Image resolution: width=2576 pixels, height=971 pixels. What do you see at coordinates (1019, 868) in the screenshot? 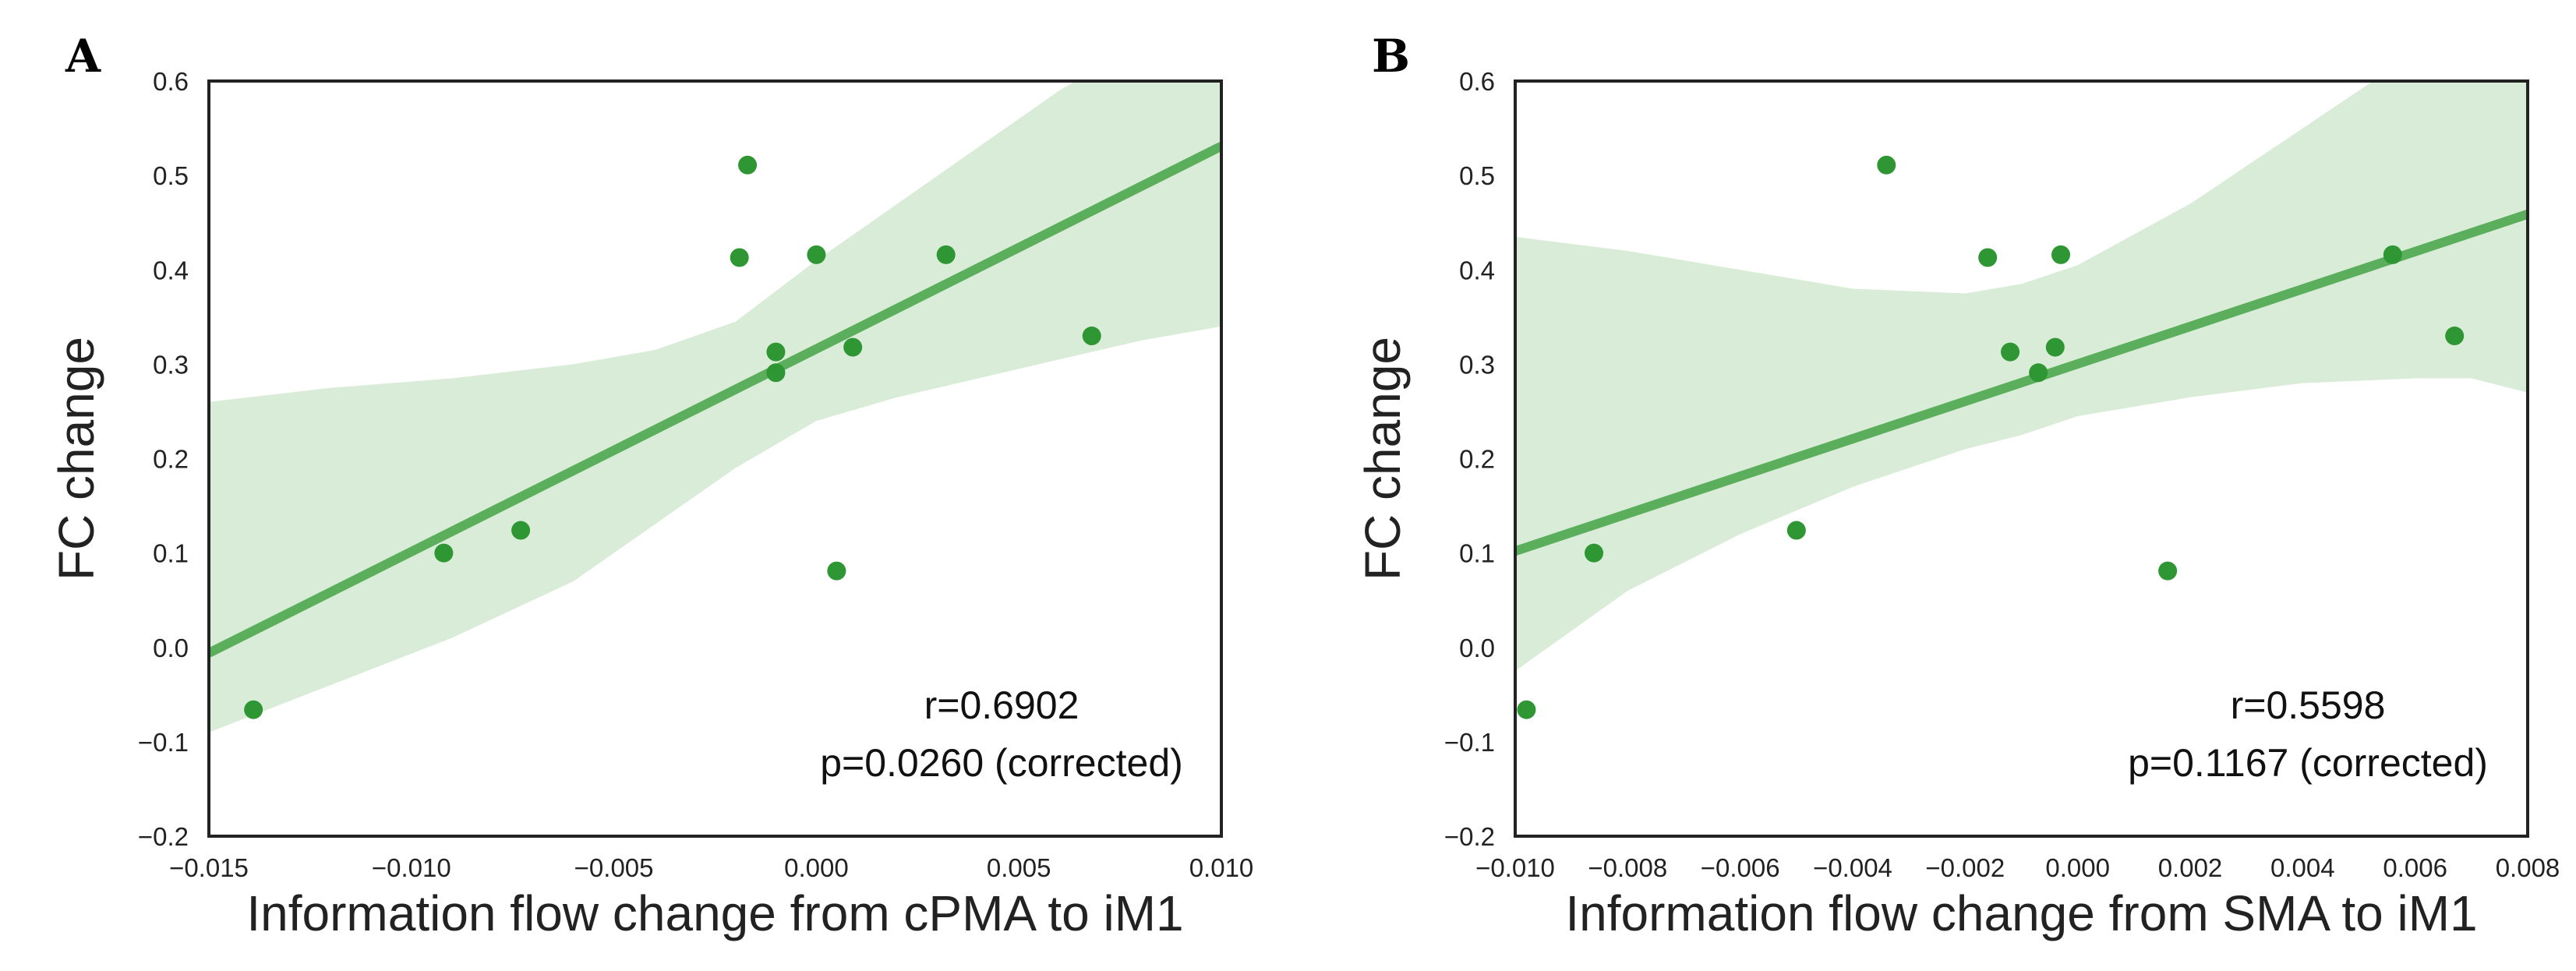
I see `x-tick-label: 0.005` at bounding box center [1019, 868].